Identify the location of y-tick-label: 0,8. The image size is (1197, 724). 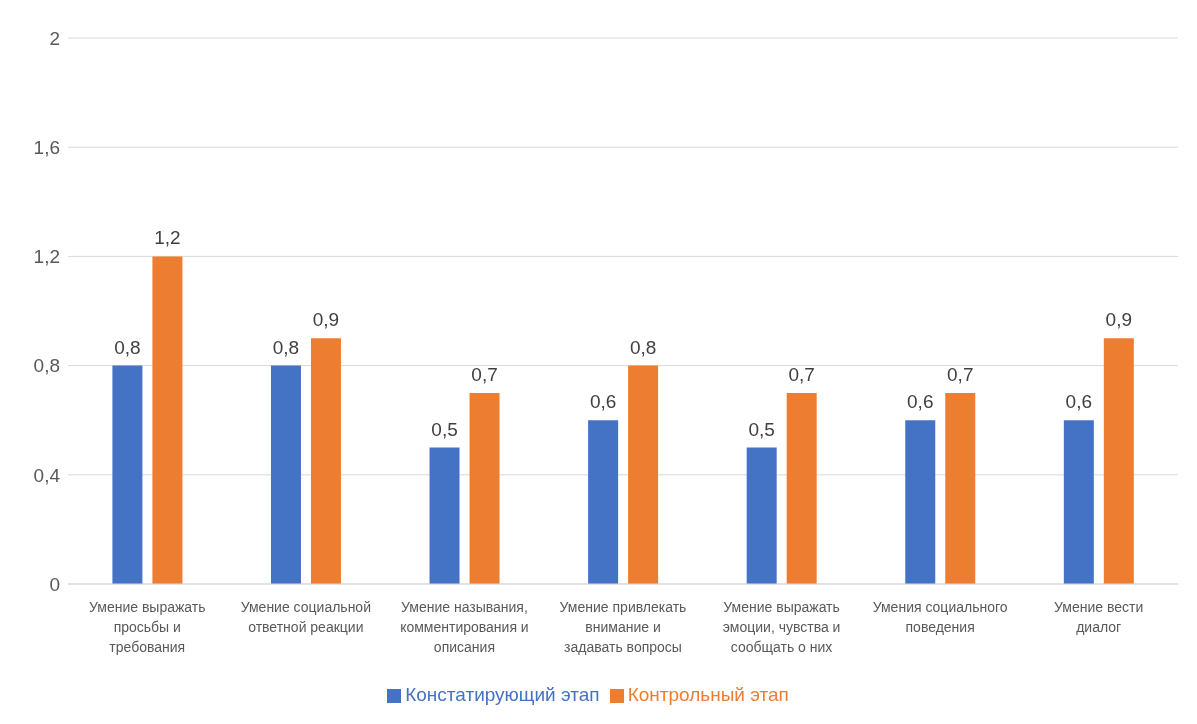
(46, 366).